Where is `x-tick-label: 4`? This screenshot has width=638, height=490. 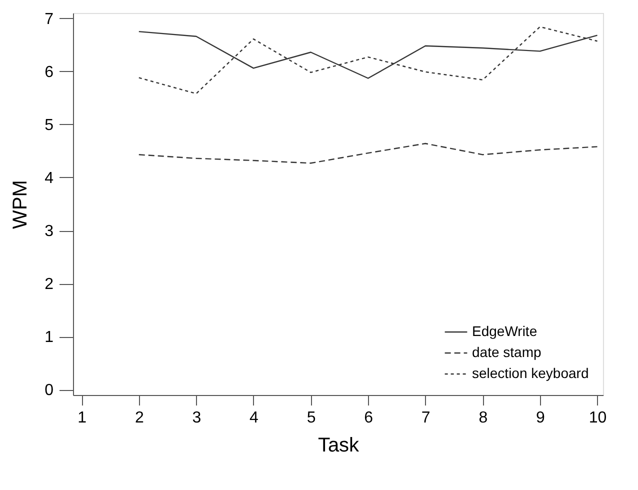
x-tick-label: 4 is located at coordinates (254, 418).